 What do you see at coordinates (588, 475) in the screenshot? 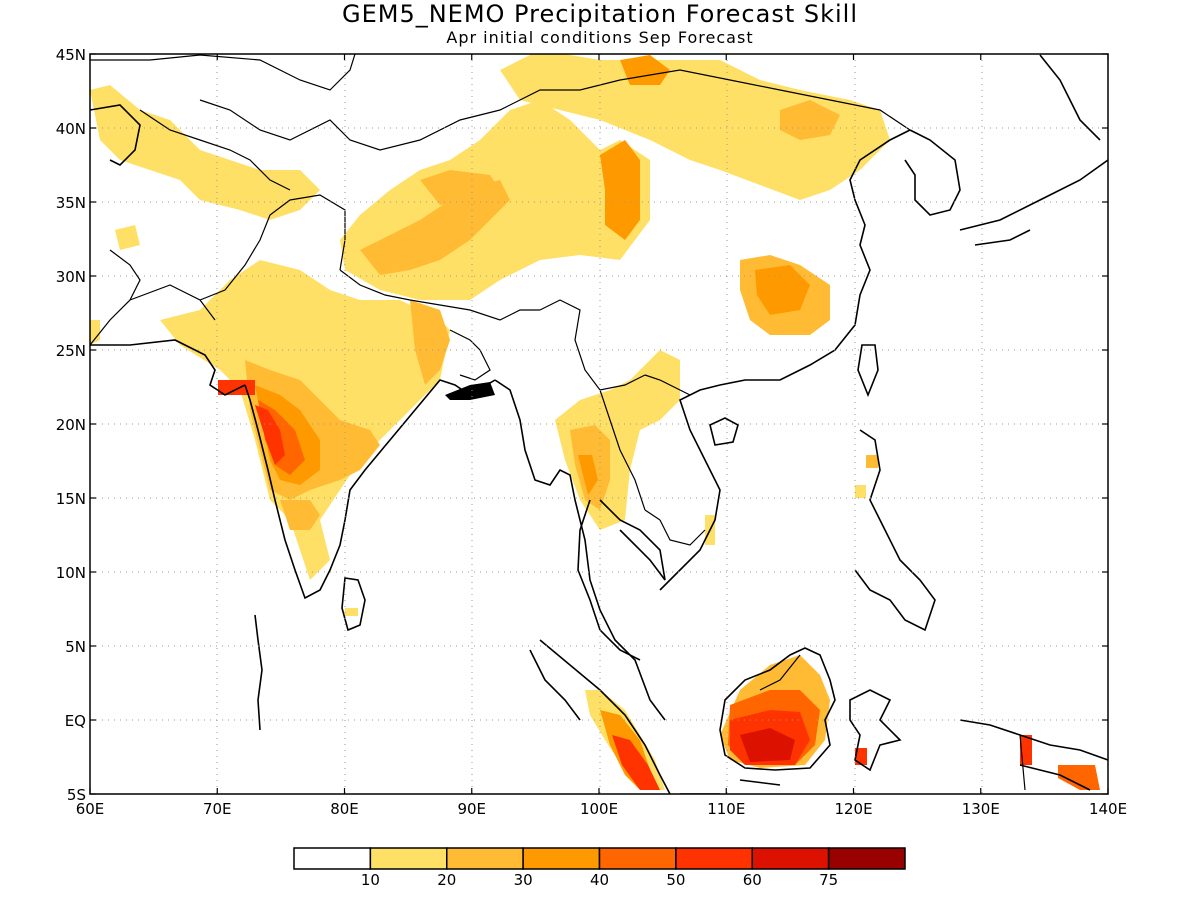
I see `skill-region-myanmar-high` at bounding box center [588, 475].